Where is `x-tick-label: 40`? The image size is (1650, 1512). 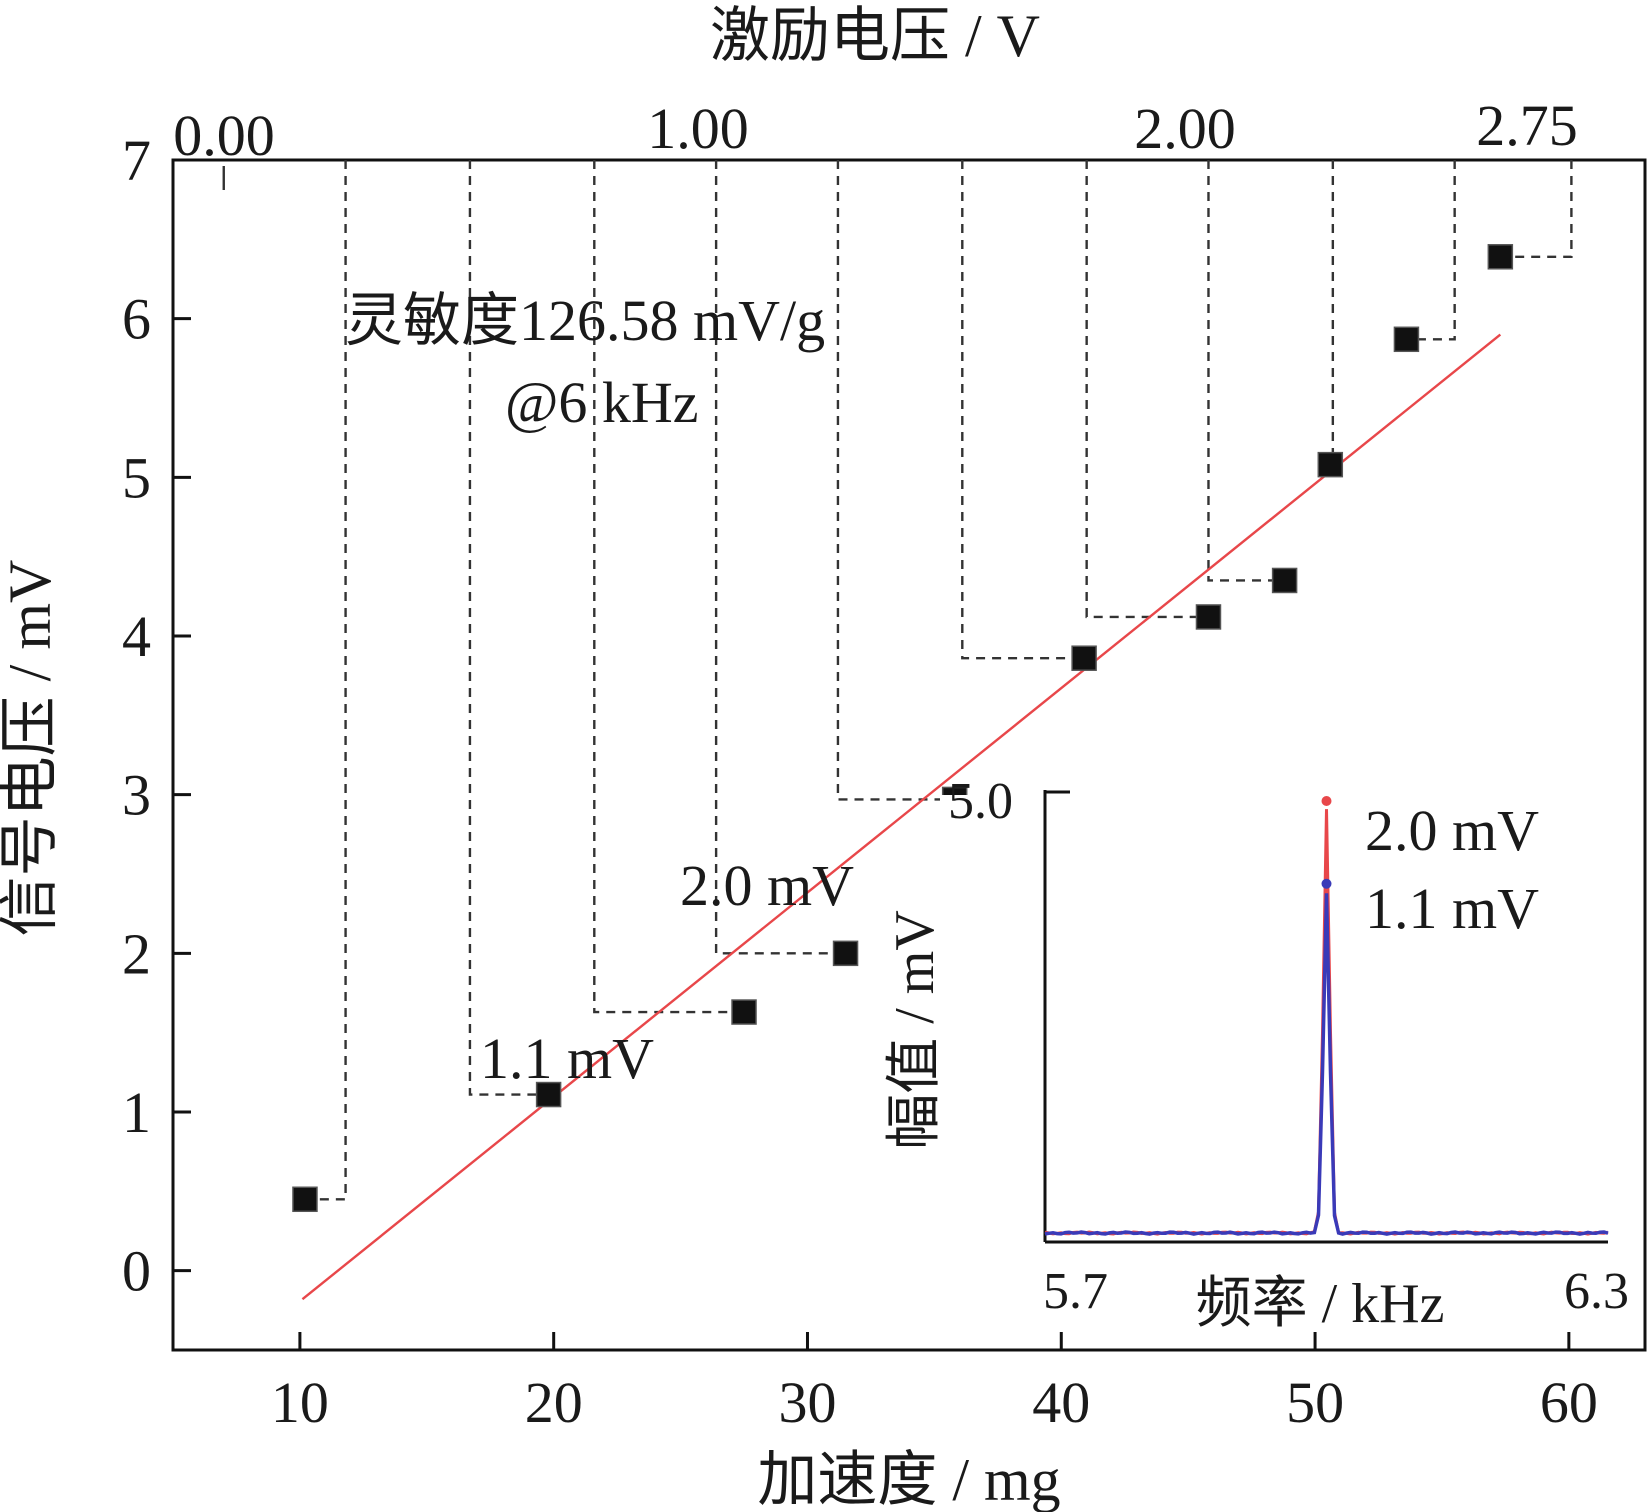
x-tick-label: 40 is located at coordinates (1061, 1402).